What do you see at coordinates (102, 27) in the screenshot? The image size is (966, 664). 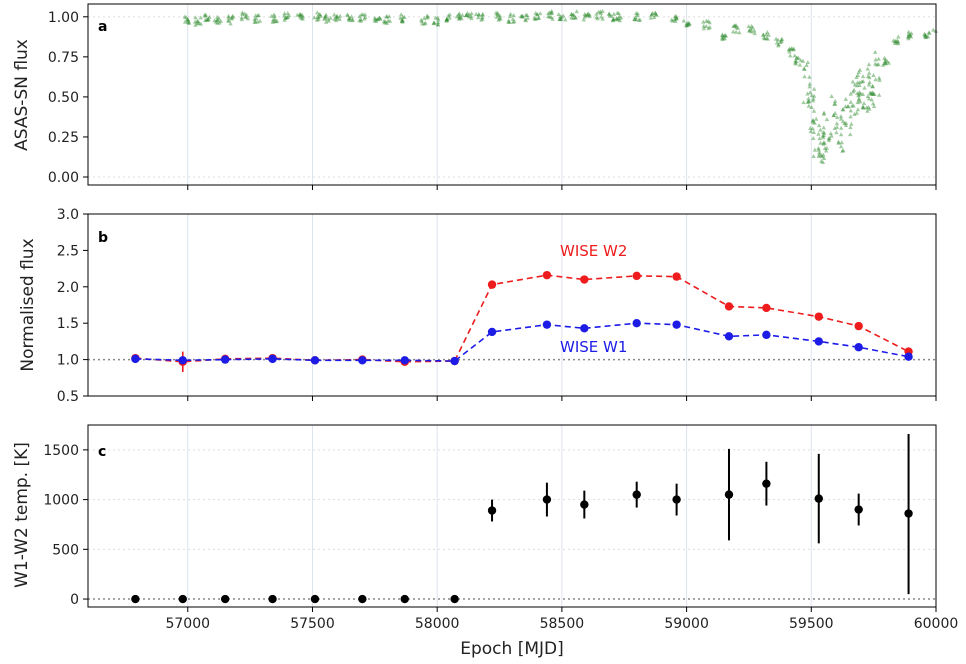 I see `panel-a-letter: a` at bounding box center [102, 27].